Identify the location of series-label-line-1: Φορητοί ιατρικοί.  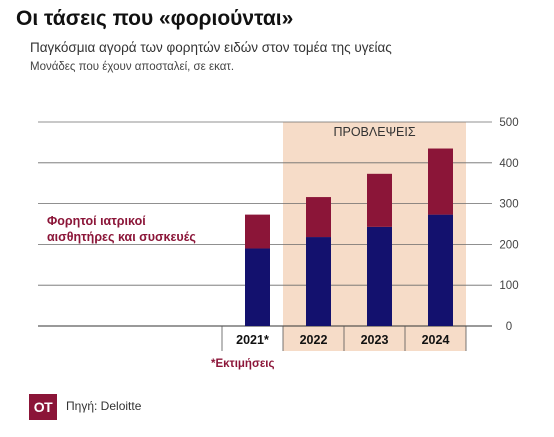
(96, 221).